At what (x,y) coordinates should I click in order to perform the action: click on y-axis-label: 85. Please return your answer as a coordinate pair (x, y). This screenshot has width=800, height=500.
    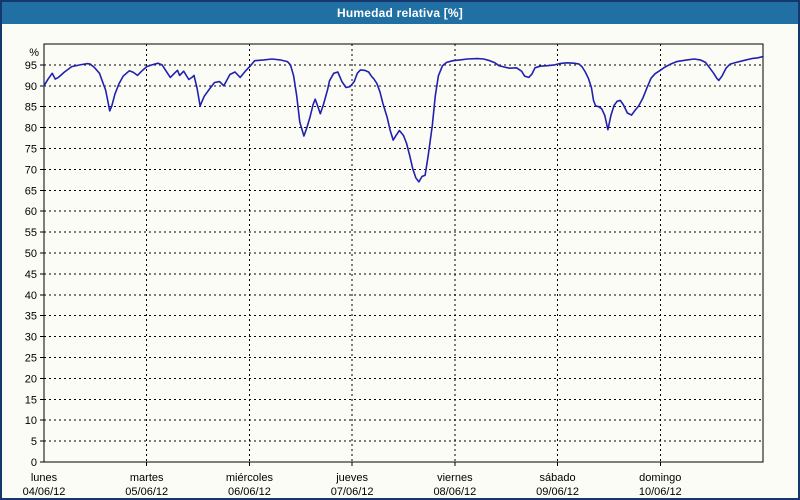
    Looking at the image, I should click on (31, 108).